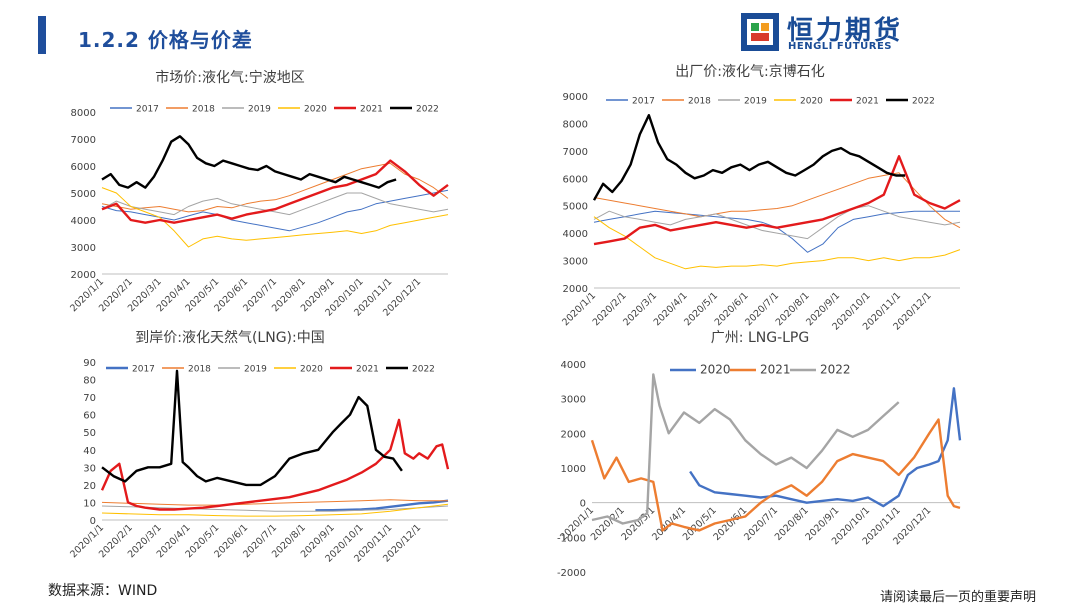  Describe the element at coordinates (89, 503) in the screenshot. I see `y-tick-label: 10` at that location.